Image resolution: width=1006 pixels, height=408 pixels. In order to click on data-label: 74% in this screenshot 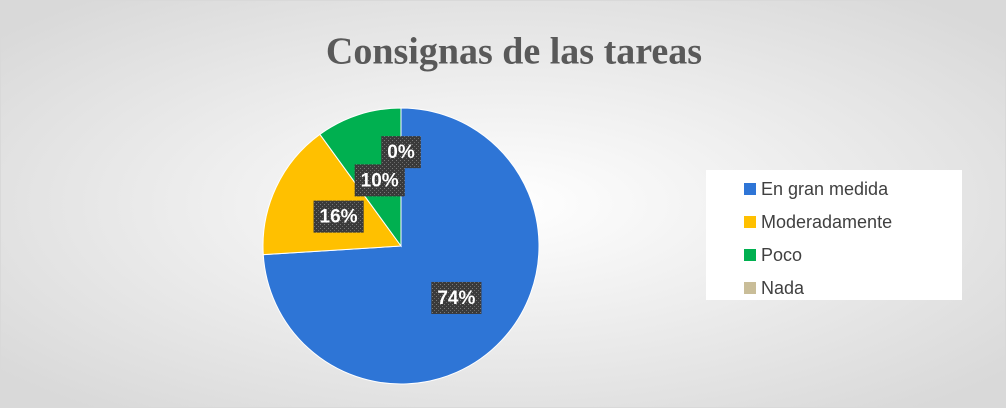, I will do `click(456, 297)`.